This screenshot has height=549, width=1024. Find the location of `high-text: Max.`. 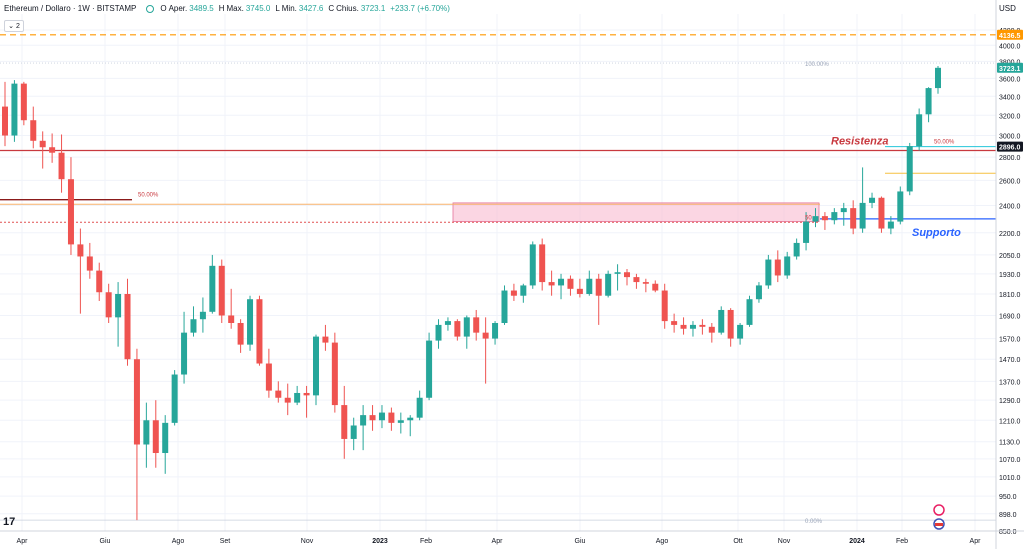

high-text: Max. is located at coordinates (235, 8).